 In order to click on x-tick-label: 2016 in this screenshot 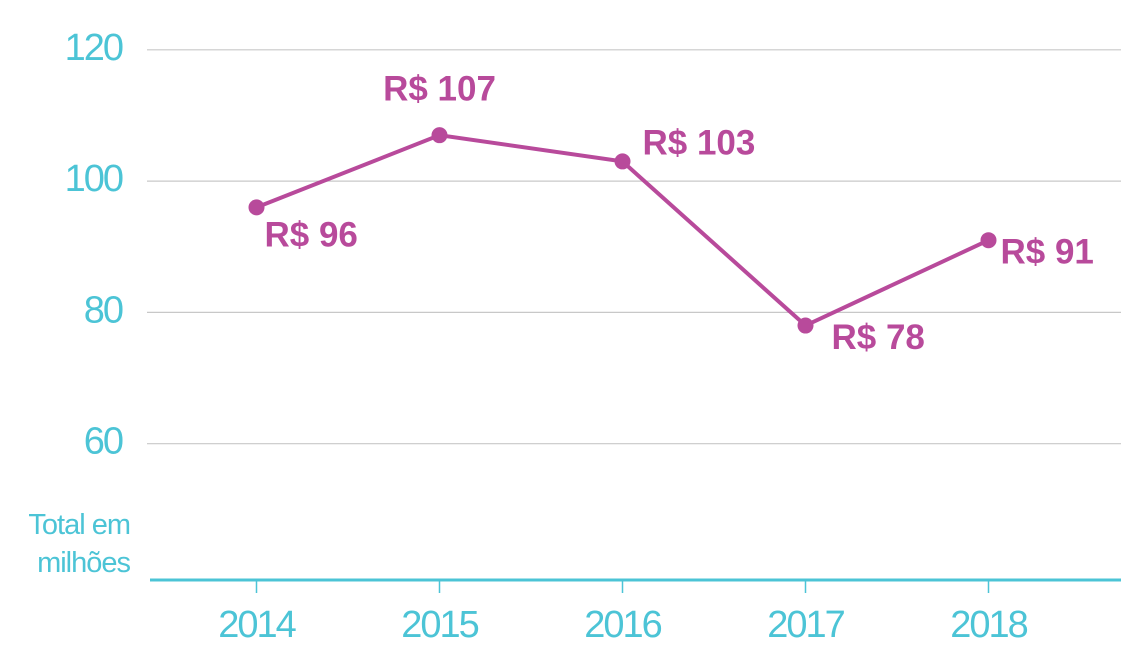, I will do `click(622, 625)`.